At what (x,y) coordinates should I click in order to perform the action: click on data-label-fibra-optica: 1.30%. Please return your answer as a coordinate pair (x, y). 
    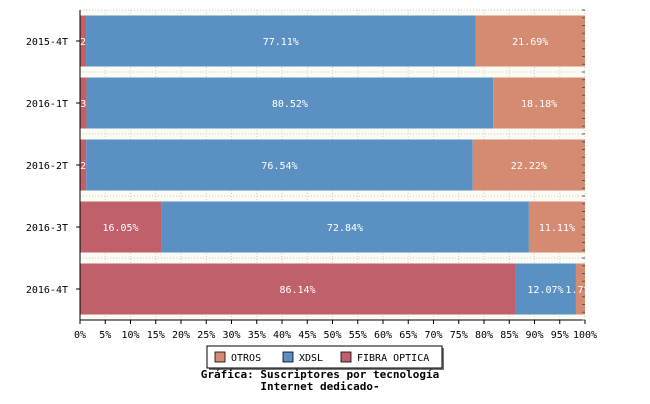
    Looking at the image, I should click on (83, 104).